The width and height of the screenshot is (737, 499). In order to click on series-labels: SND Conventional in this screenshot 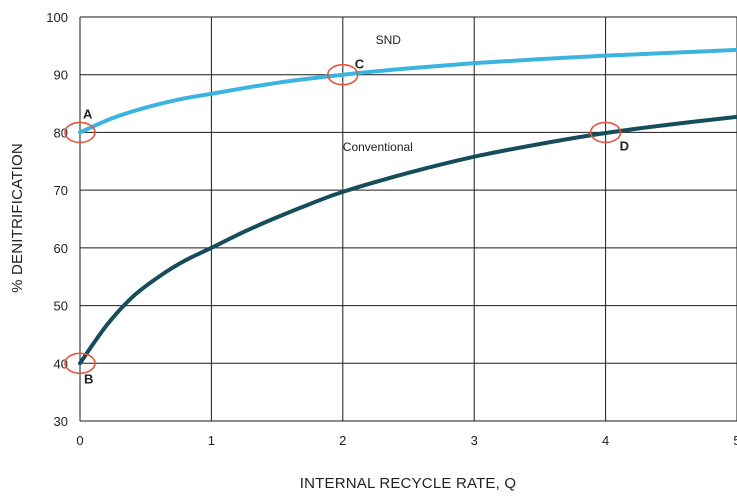, I will do `click(378, 93)`.